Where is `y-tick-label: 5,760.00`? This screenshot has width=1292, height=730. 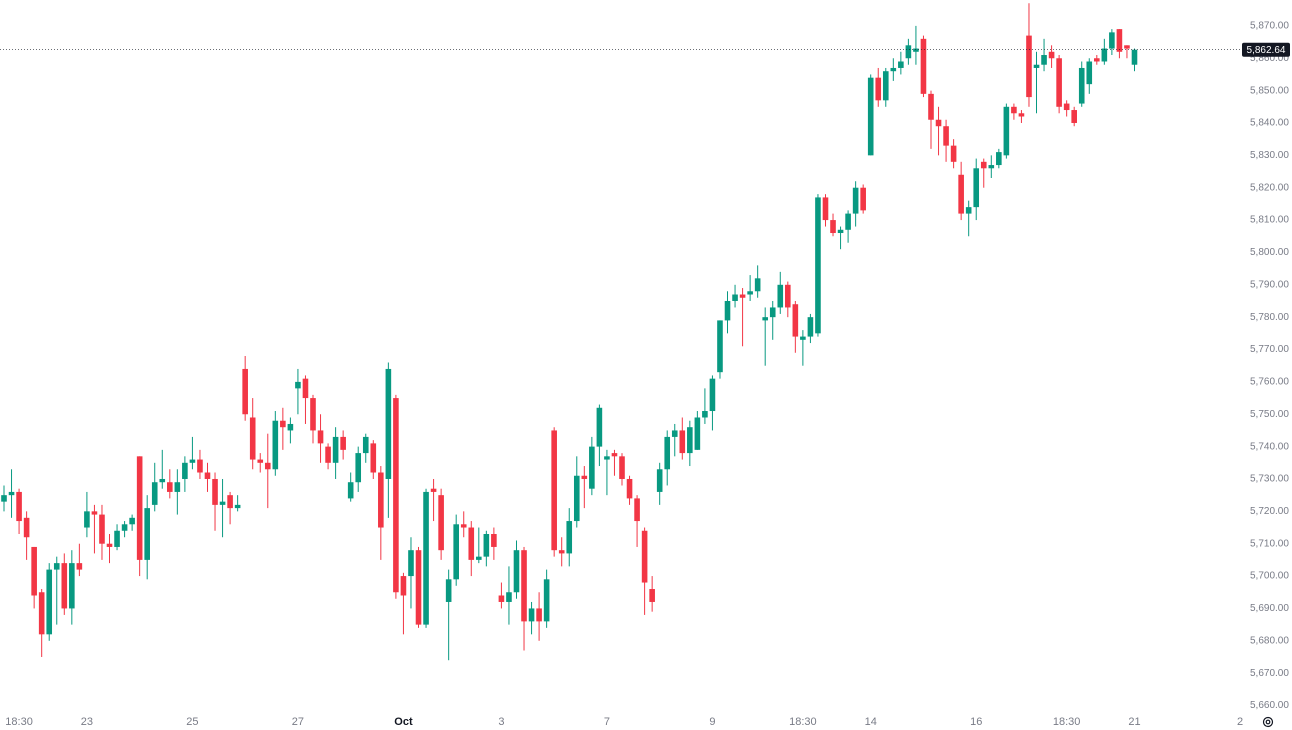 y-tick-label: 5,760.00 is located at coordinates (1269, 382).